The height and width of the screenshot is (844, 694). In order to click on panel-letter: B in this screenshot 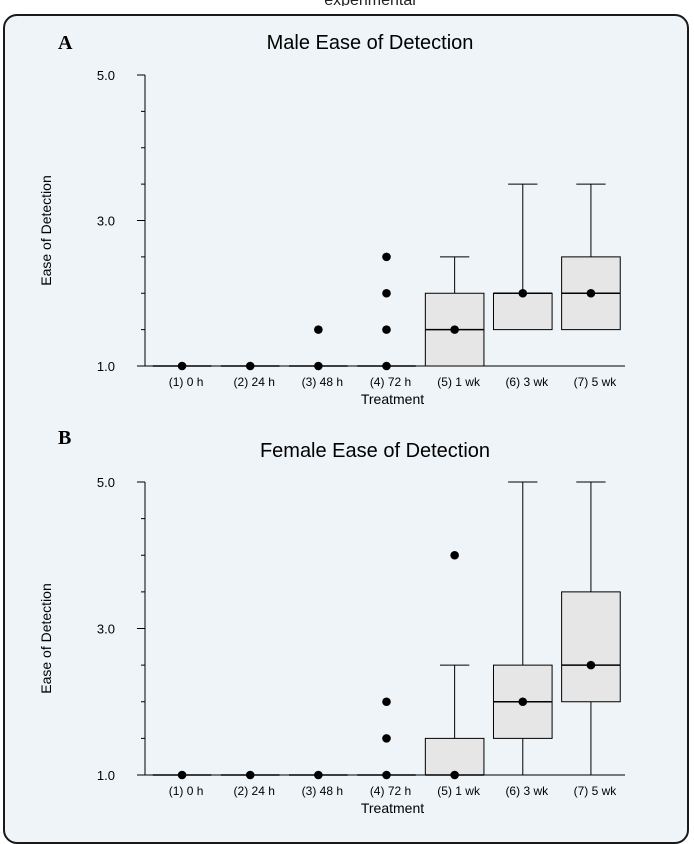, I will do `click(64, 438)`.